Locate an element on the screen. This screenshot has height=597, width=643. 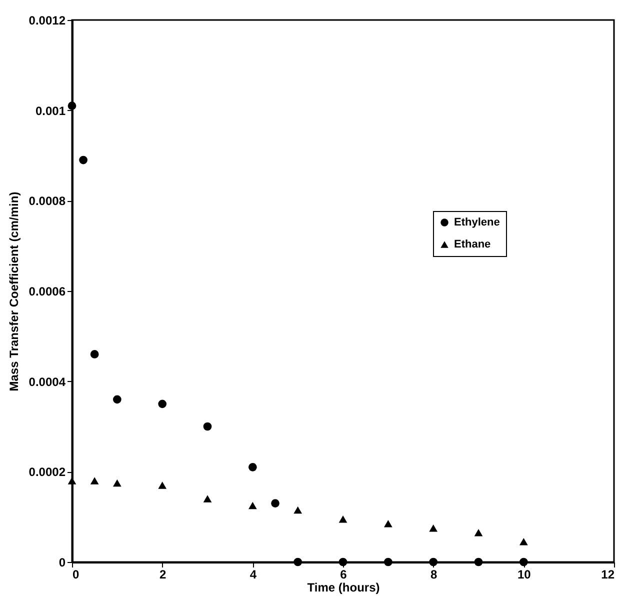
x-tick-label: 6 is located at coordinates (344, 575).